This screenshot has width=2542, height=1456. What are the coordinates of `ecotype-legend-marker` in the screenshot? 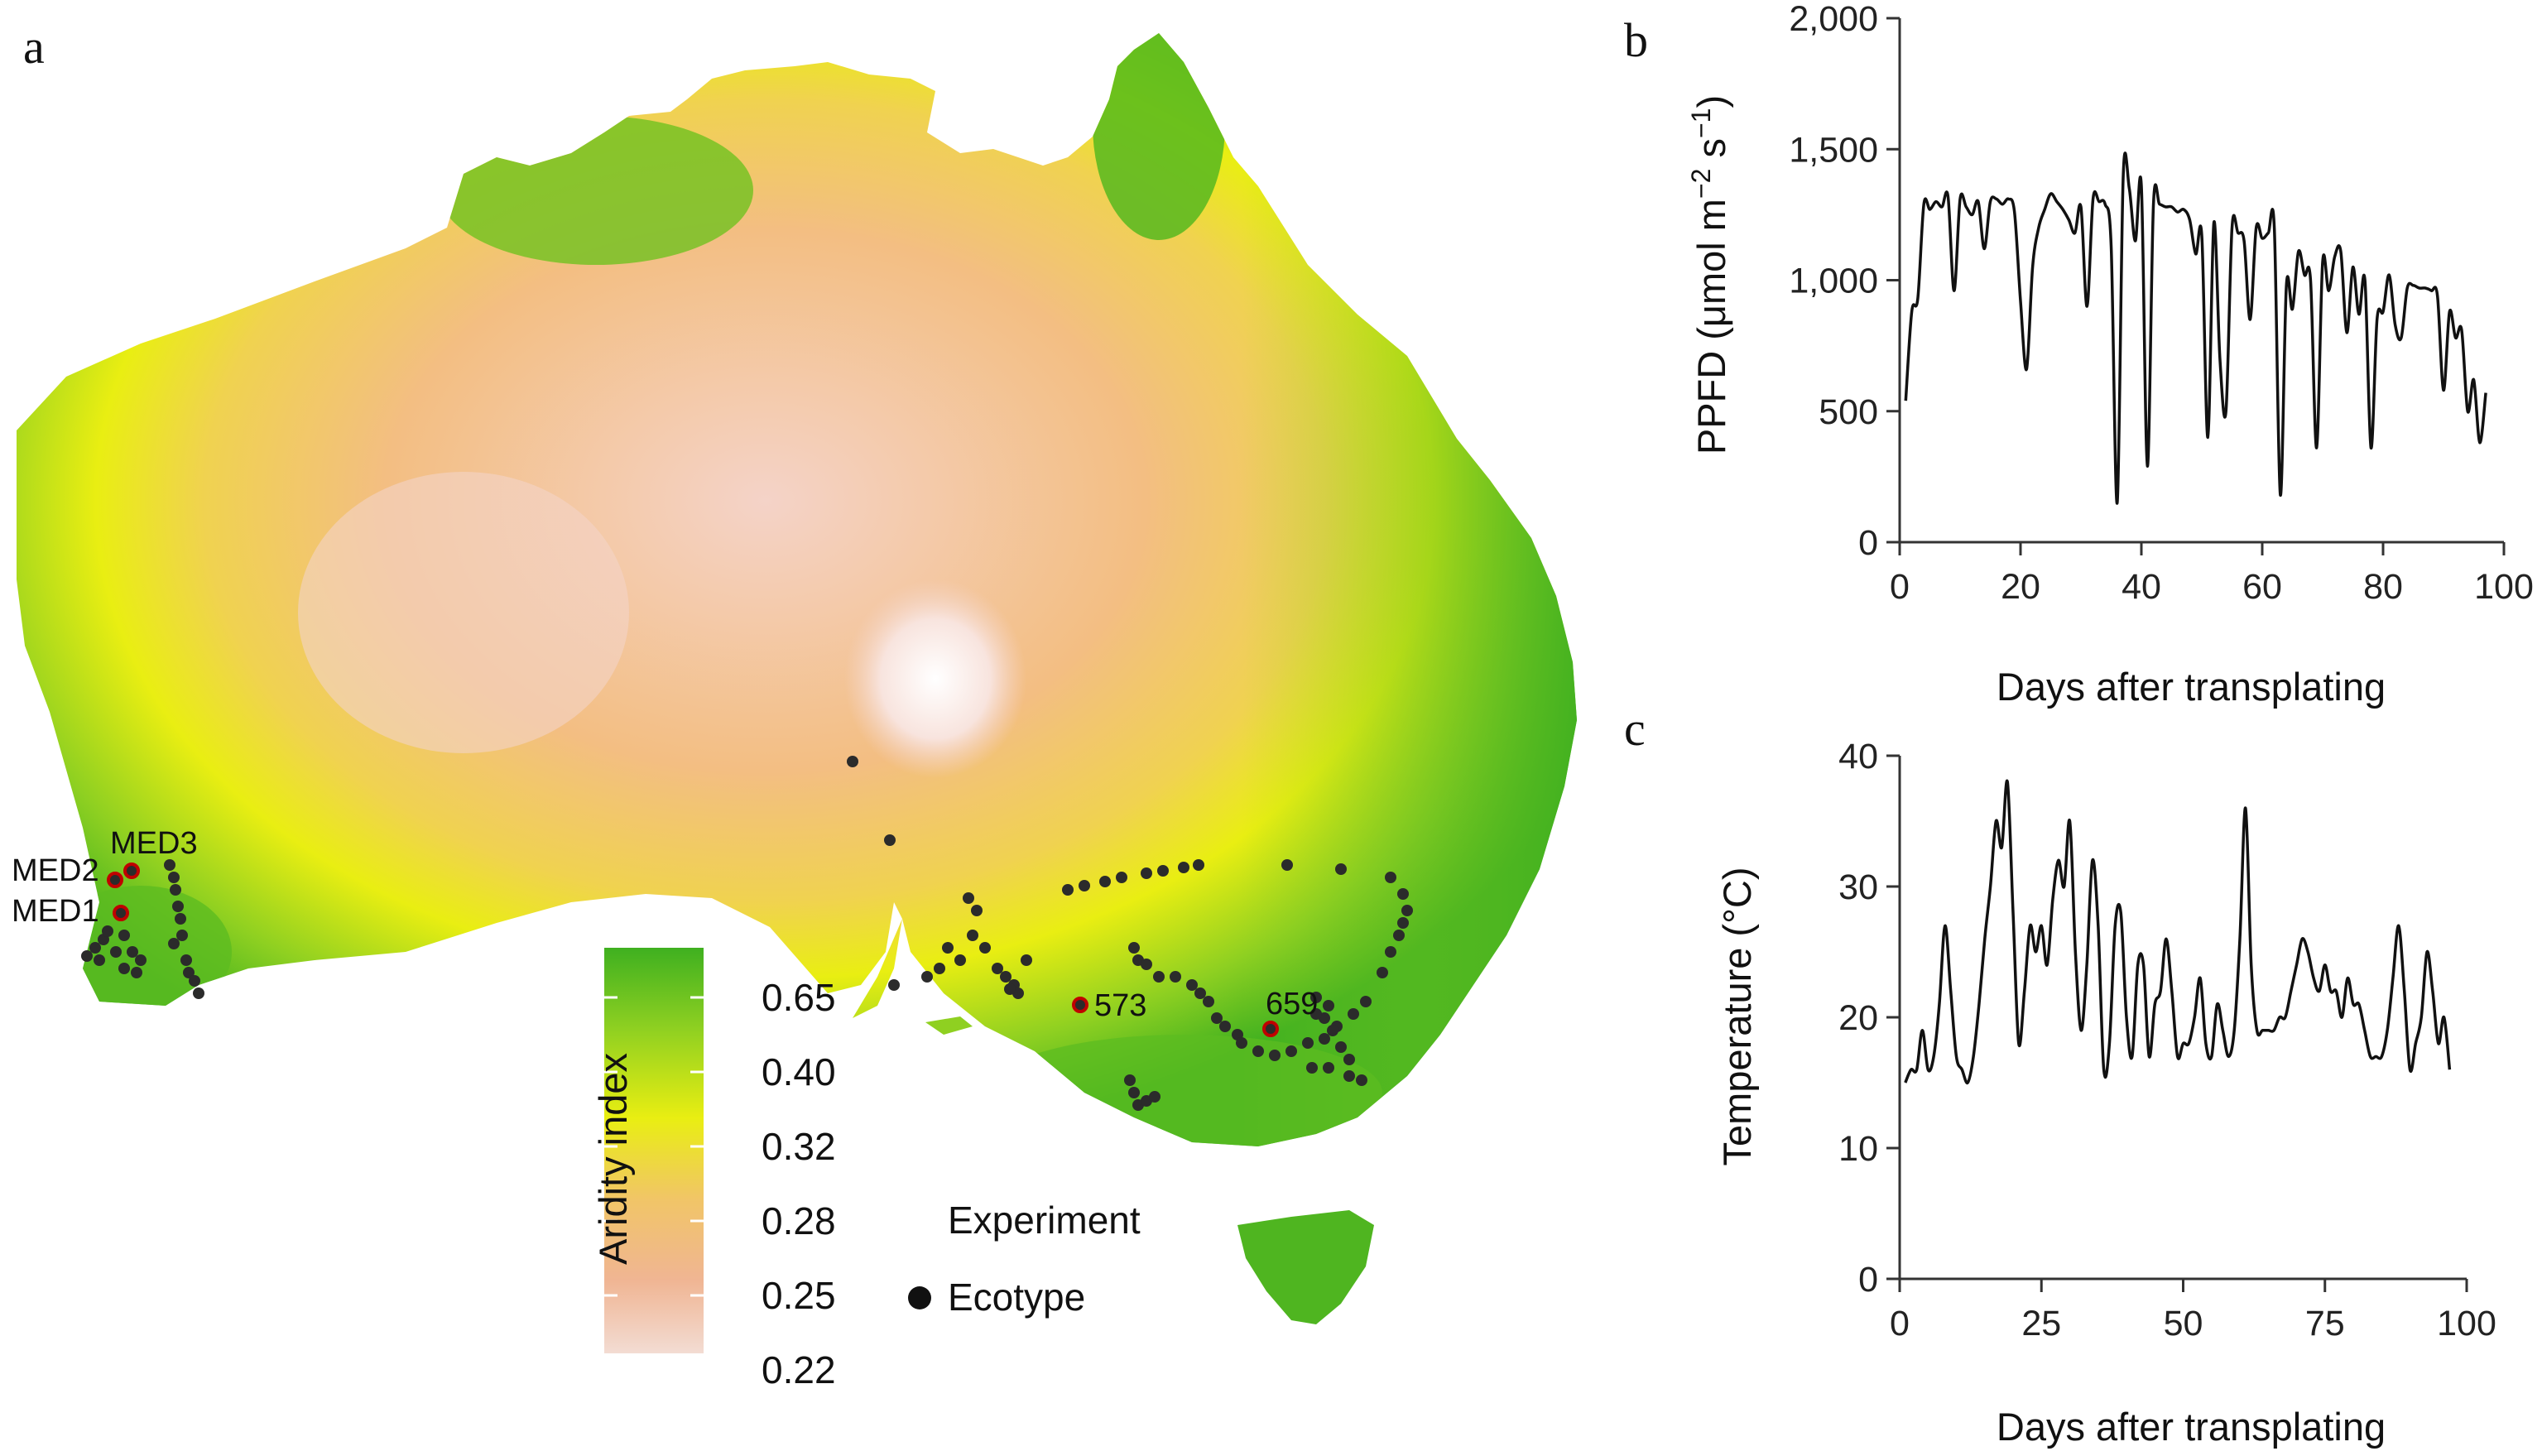 It's located at (919, 1297).